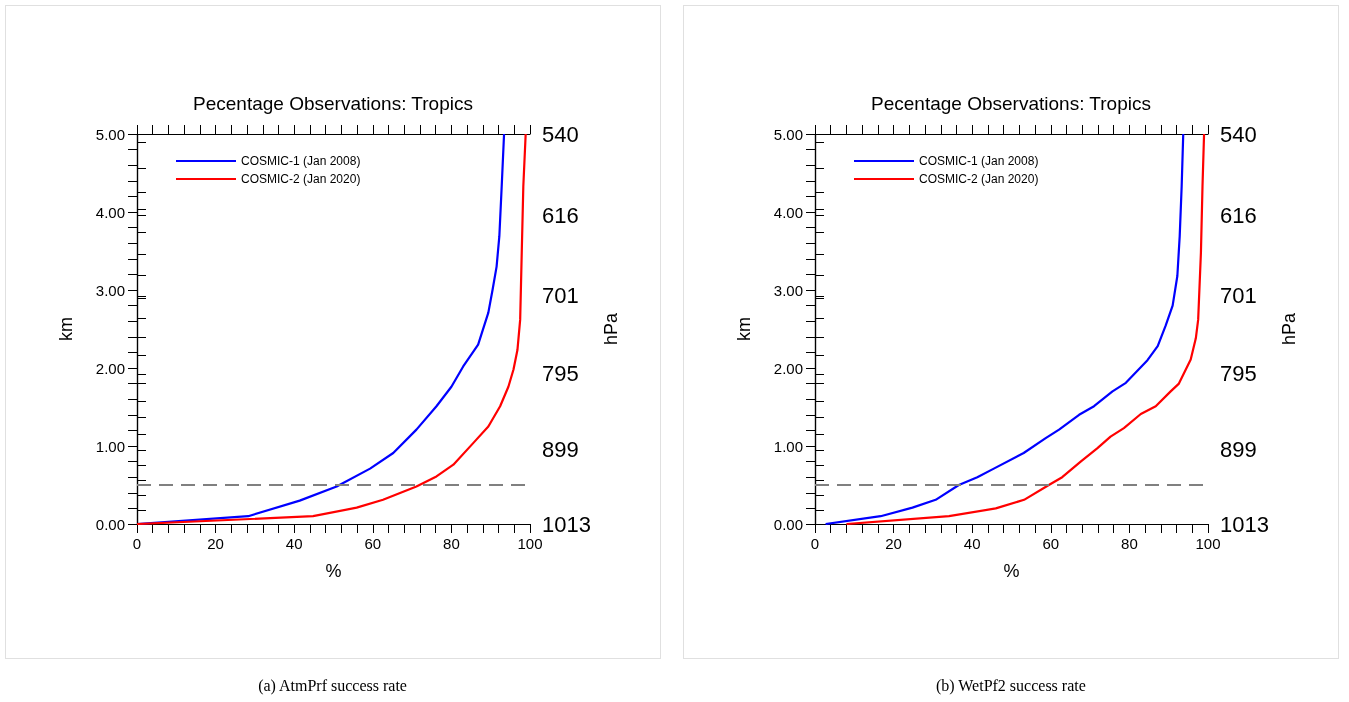 Image resolution: width=1349 pixels, height=702 pixels. I want to click on text: (a) AtmPrf success rate, so click(332, 685).